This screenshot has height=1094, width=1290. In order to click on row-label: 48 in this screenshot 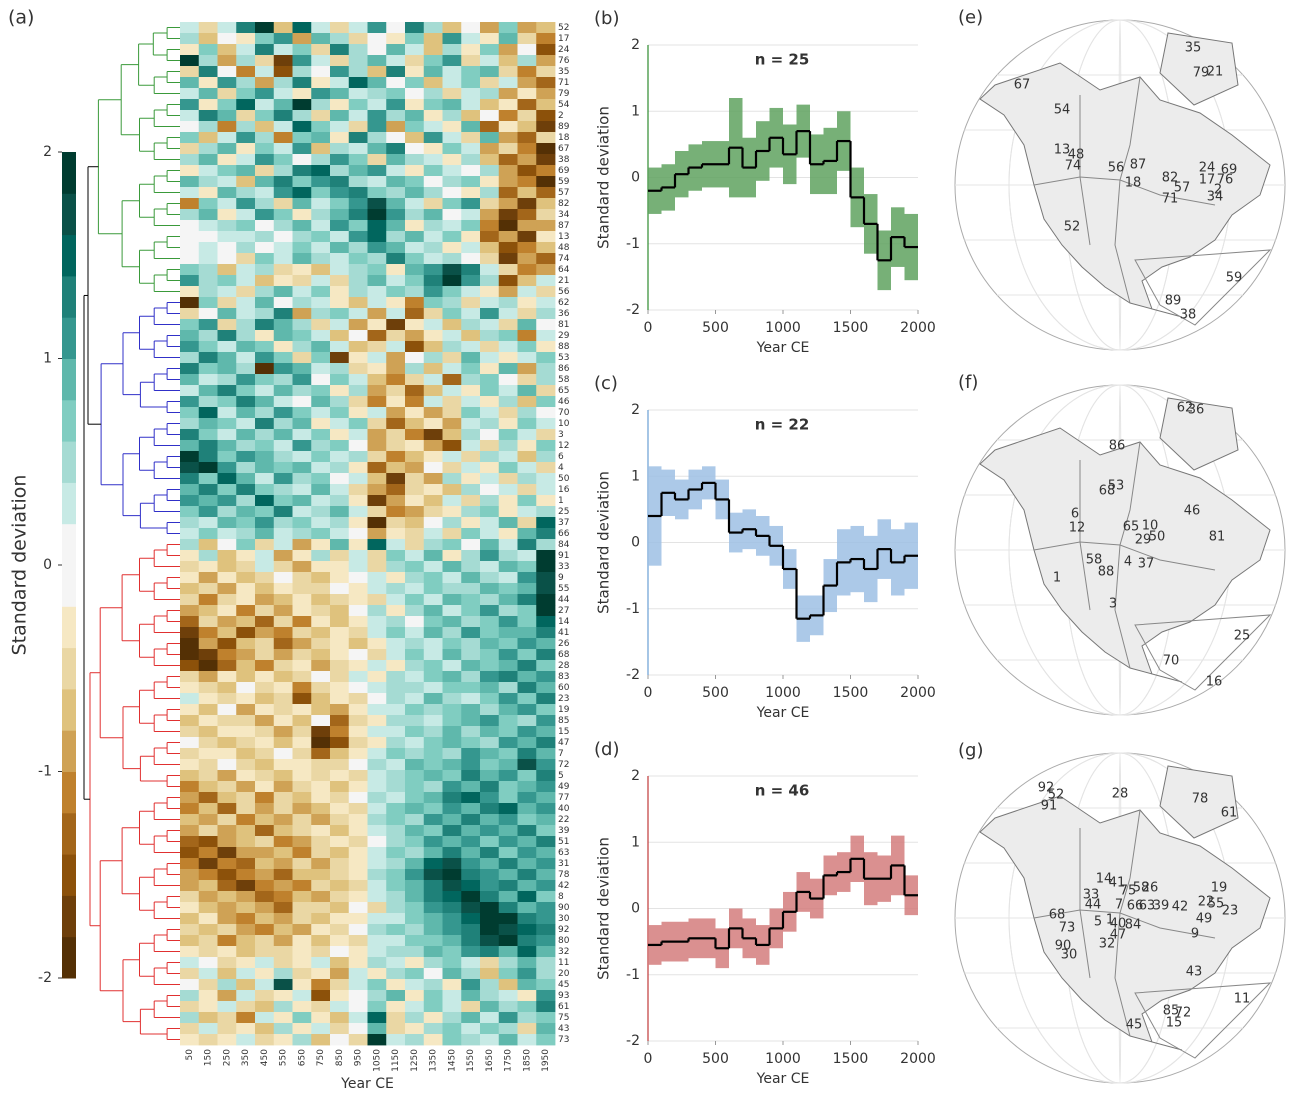, I will do `click(564, 248)`.